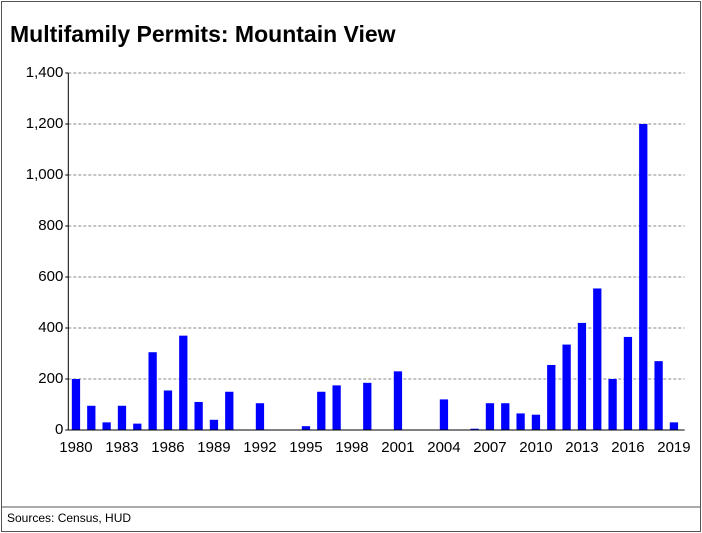  I want to click on y-tick-label: 1,000, so click(45, 174).